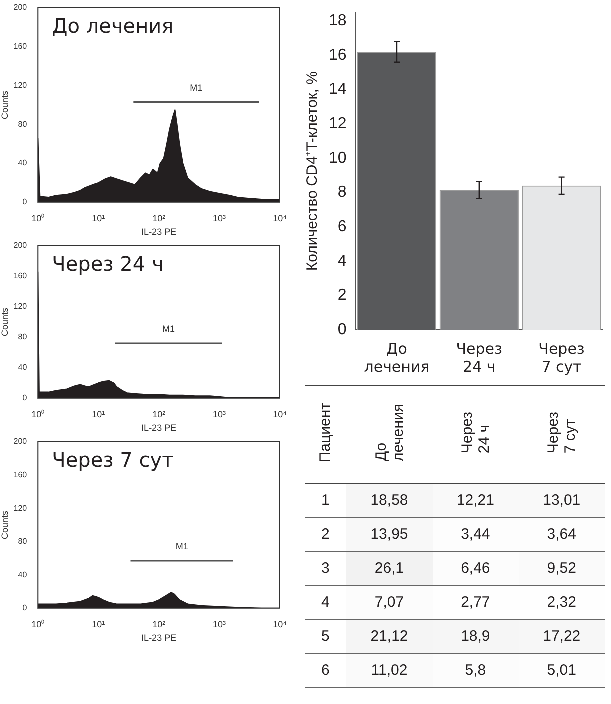 This screenshot has height=704, width=611. Describe the element at coordinates (561, 535) in the screenshot. I see `data-label: 3,64` at that location.